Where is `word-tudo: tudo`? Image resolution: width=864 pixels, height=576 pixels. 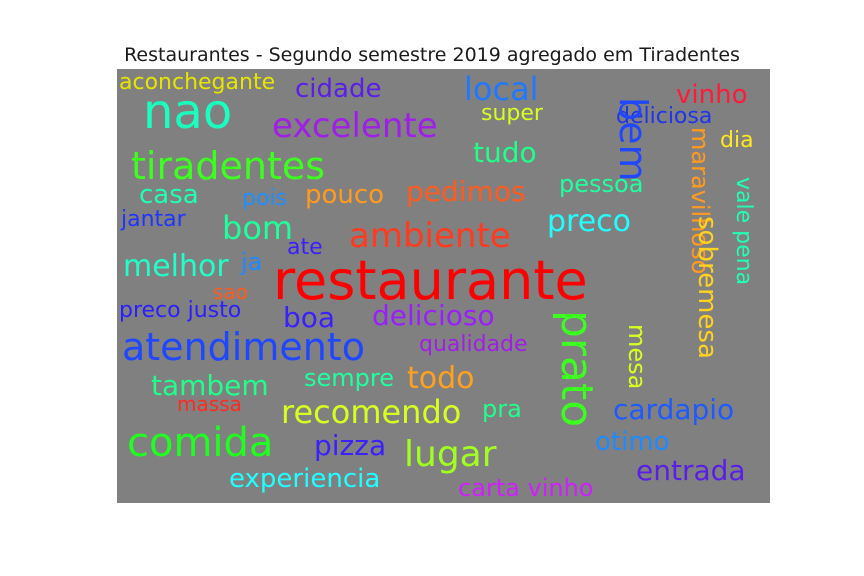
word-tudo: tudo is located at coordinates (505, 152).